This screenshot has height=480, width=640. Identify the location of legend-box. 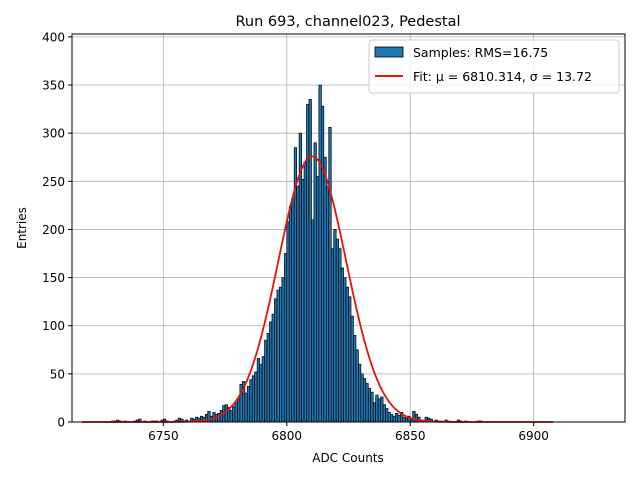
(494, 66).